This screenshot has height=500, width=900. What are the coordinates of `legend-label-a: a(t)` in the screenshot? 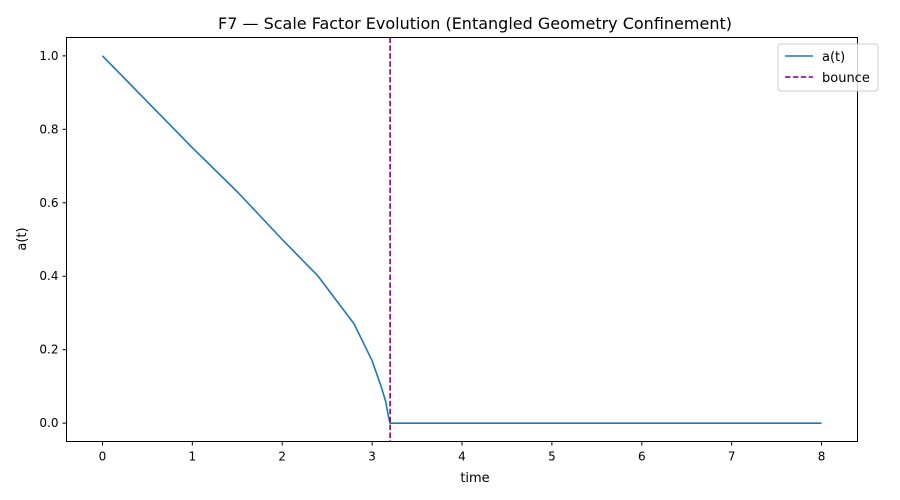 It's located at (833, 57).